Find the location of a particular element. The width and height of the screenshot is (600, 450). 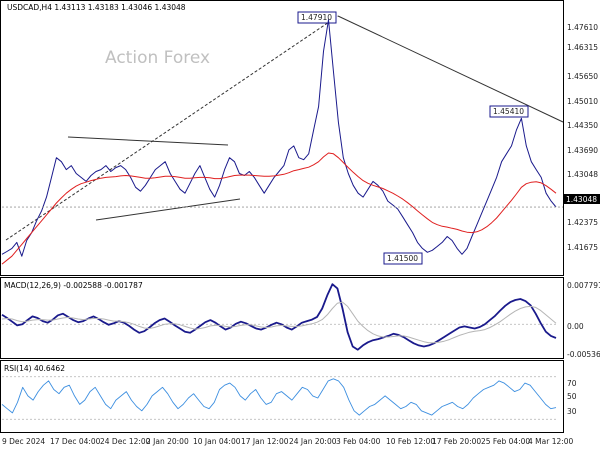

macd-tick-label: 0.007791 is located at coordinates (583, 285).